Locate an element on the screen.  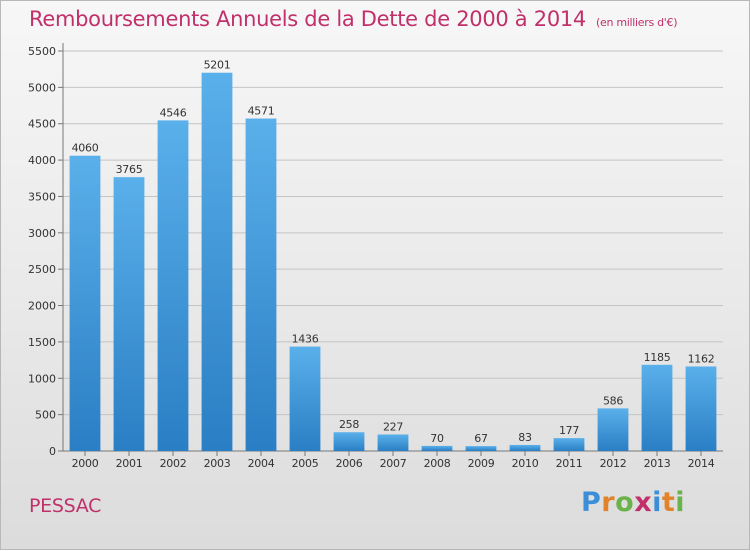
x-tick-label: 2006 is located at coordinates (349, 463).